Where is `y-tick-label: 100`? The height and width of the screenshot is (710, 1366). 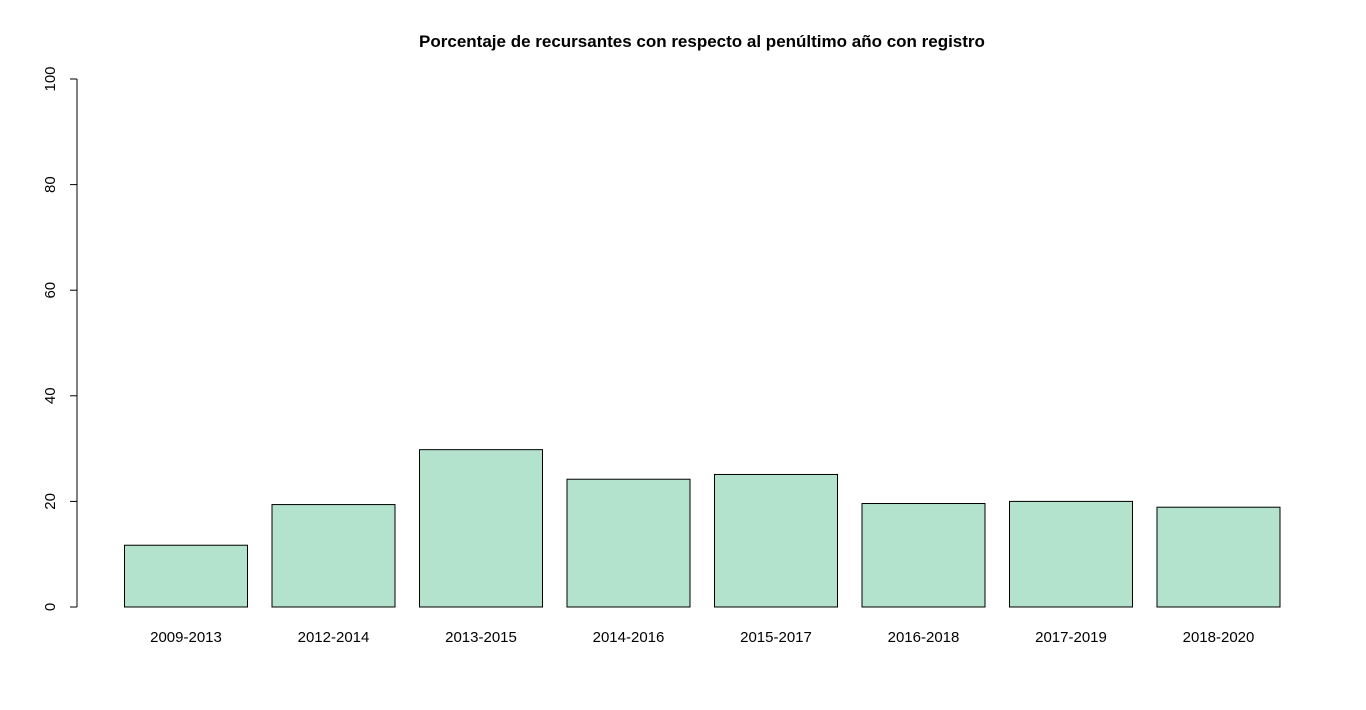 y-tick-label: 100 is located at coordinates (50, 78).